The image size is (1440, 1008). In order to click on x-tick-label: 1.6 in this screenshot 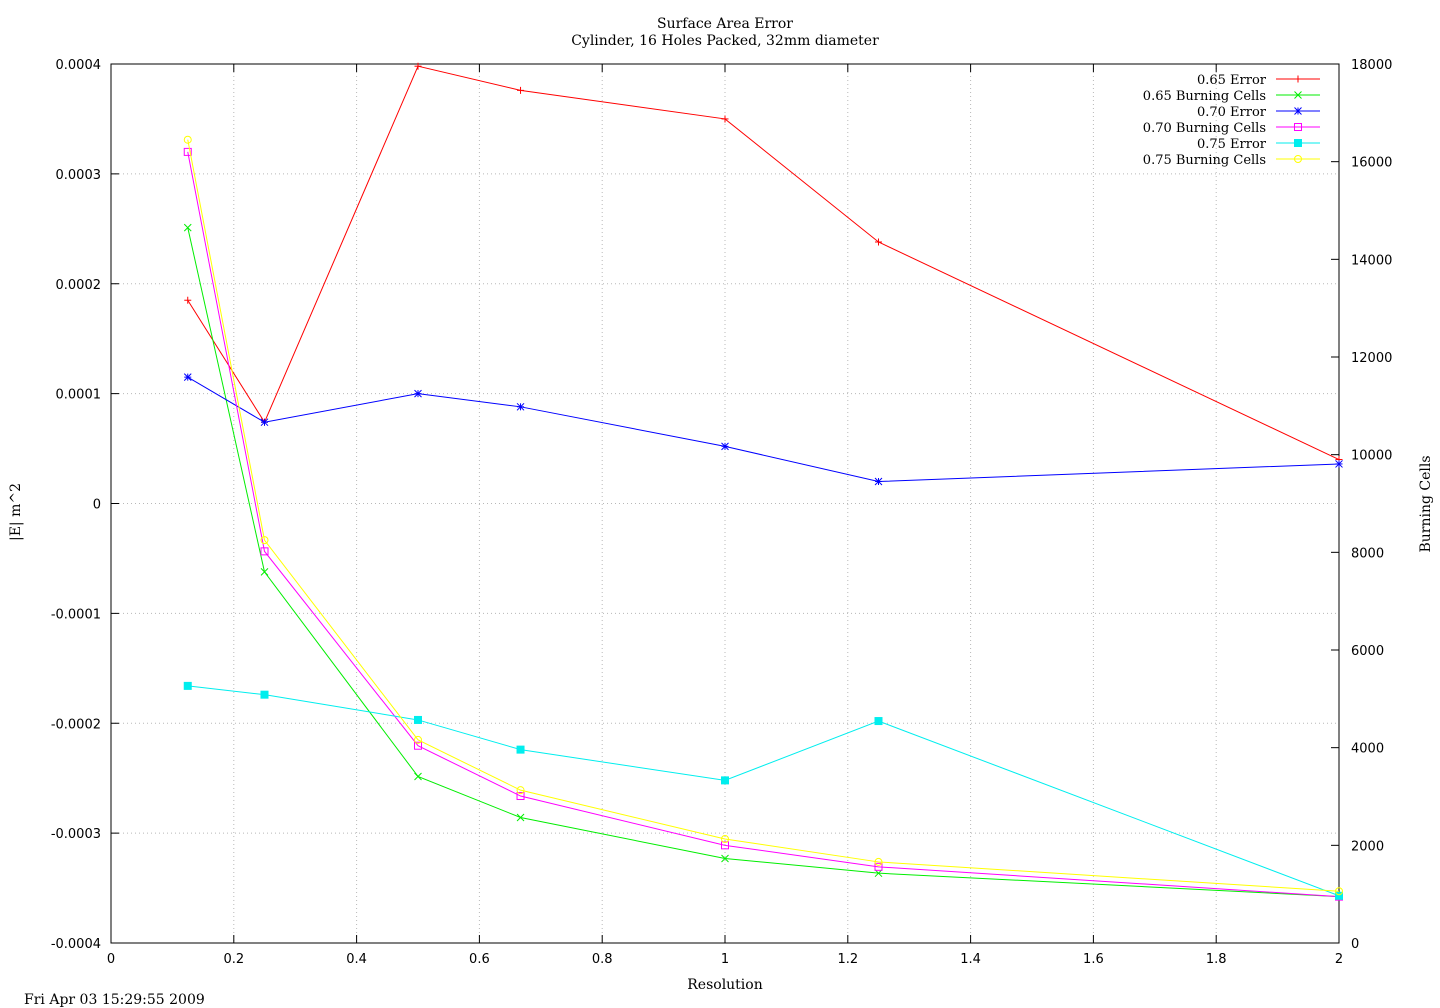, I will do `click(1093, 959)`.